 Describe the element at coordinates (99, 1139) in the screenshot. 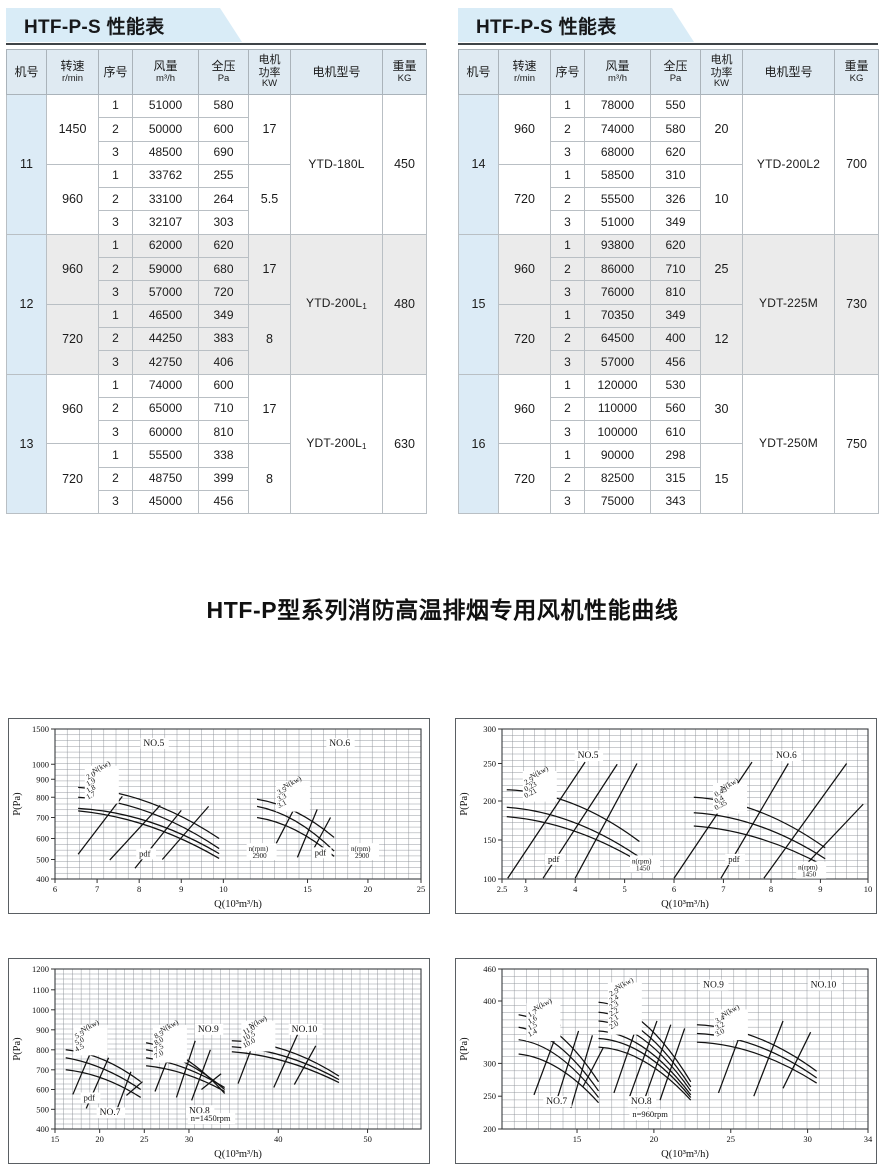

I see `svg-text: 20` at that location.